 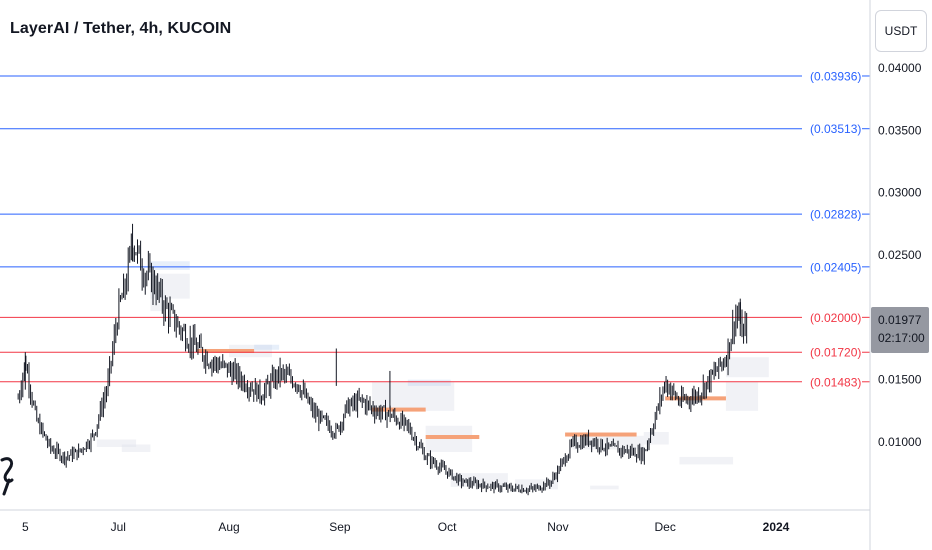 What do you see at coordinates (557, 527) in the screenshot?
I see `x-tick-label: Nov` at bounding box center [557, 527].